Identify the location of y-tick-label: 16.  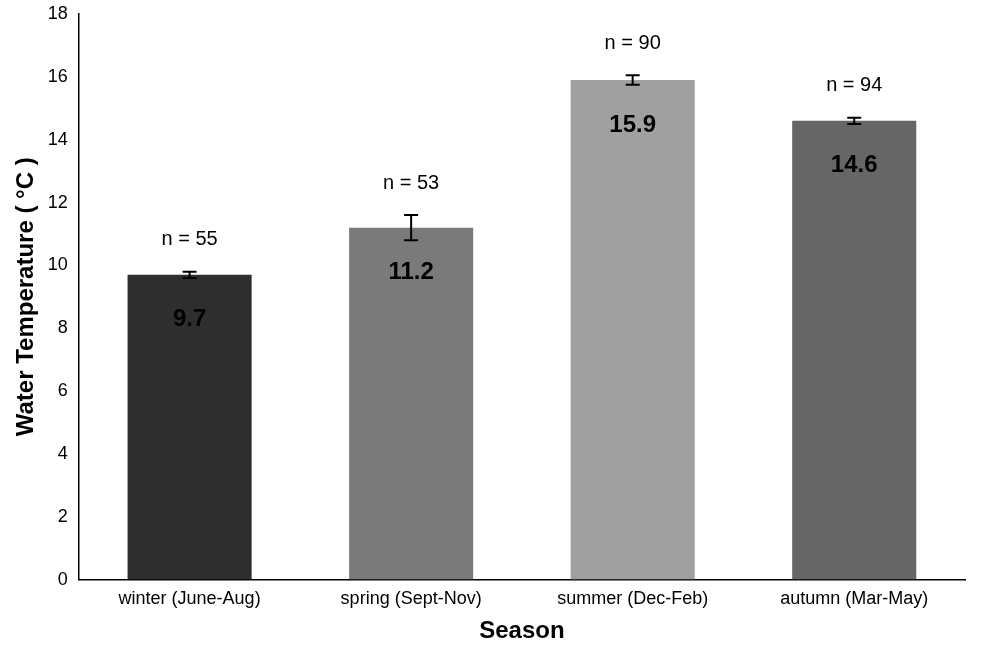
(57, 75).